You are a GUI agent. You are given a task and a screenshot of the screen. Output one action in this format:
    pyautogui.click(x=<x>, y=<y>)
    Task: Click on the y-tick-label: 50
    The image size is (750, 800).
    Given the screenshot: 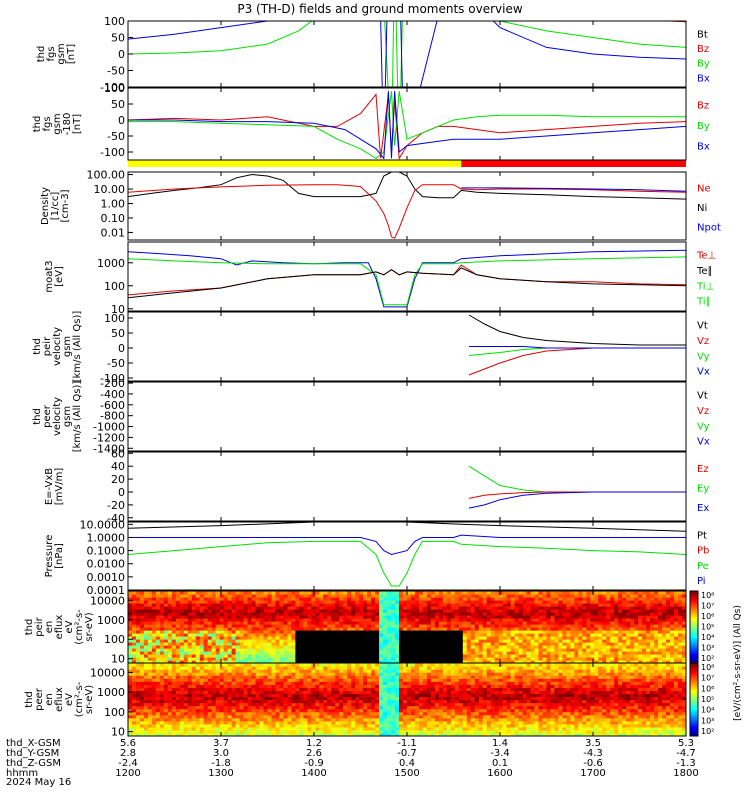 What is the action you would take?
    pyautogui.click(x=118, y=104)
    